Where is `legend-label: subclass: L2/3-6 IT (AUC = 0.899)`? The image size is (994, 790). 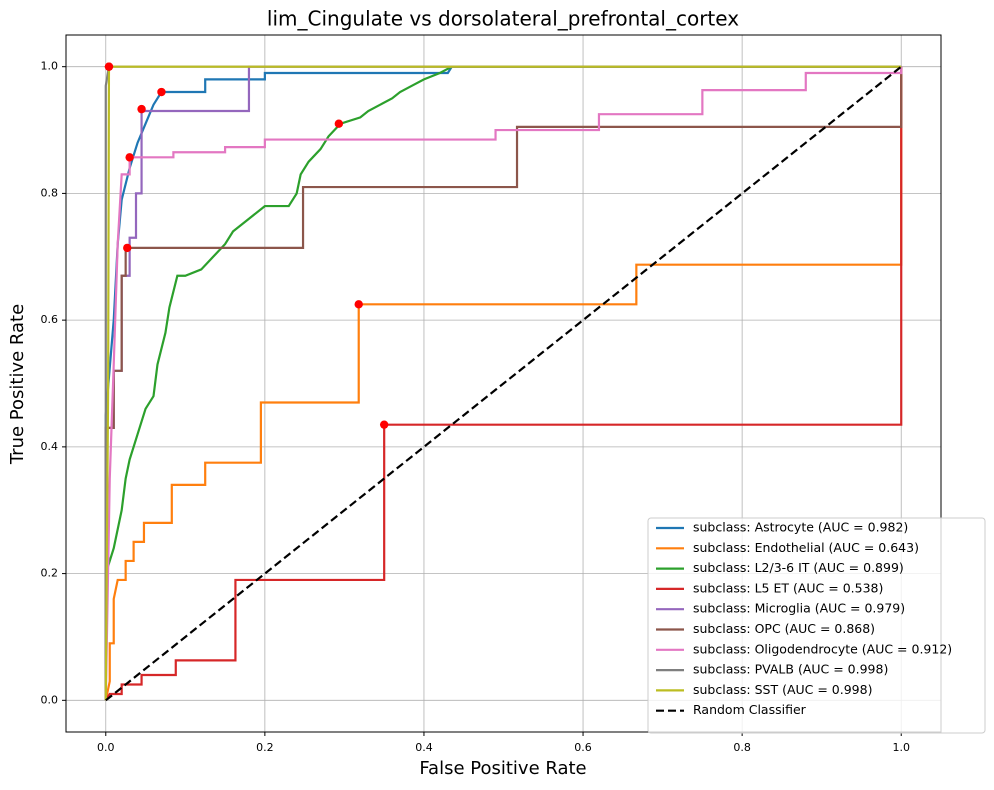 legend-label: subclass: L2/3-6 IT (AUC = 0.899) is located at coordinates (798, 567).